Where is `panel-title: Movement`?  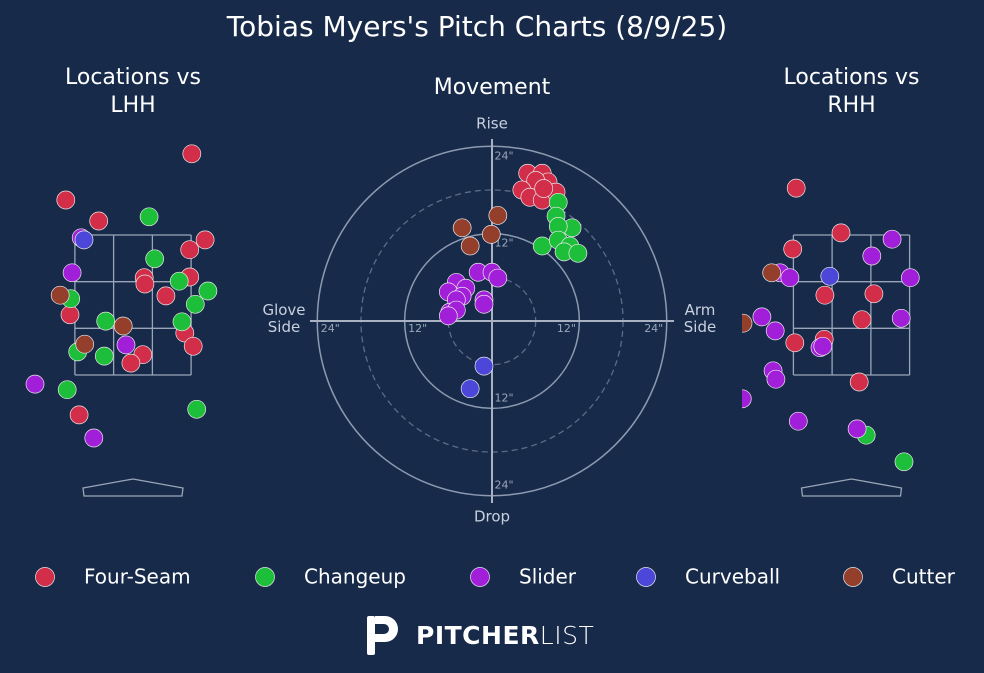 panel-title: Movement is located at coordinates (492, 87).